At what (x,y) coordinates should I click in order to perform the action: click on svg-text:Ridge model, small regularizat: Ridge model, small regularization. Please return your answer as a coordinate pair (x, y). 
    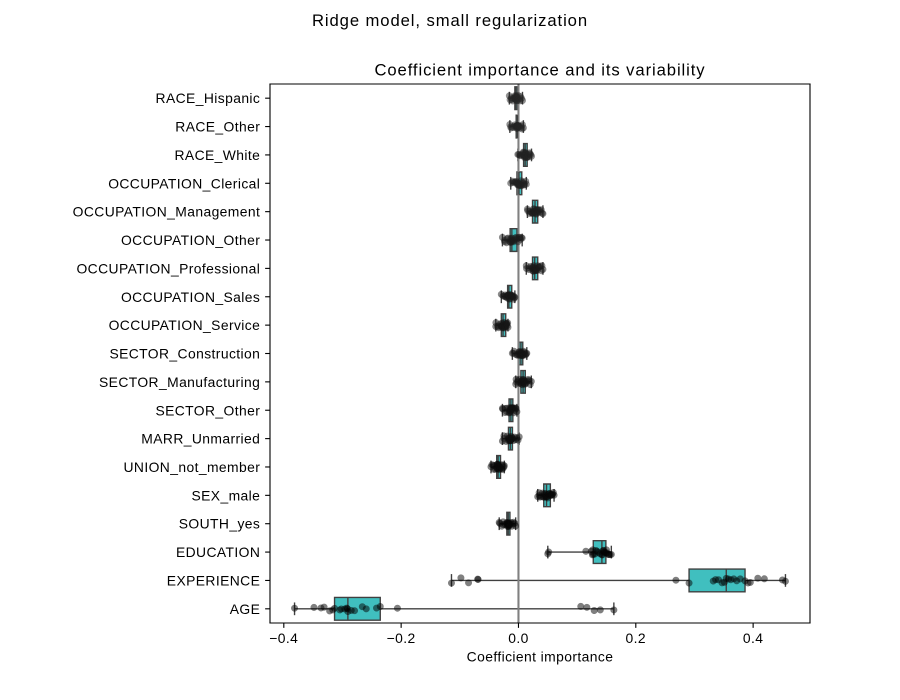
    Looking at the image, I should click on (450, 20).